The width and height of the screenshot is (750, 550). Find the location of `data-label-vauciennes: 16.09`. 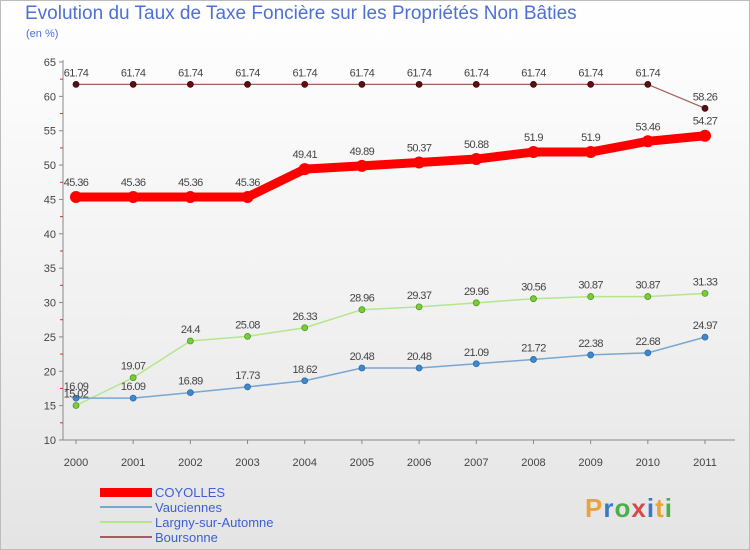

data-label-vauciennes: 16.09 is located at coordinates (133, 387).